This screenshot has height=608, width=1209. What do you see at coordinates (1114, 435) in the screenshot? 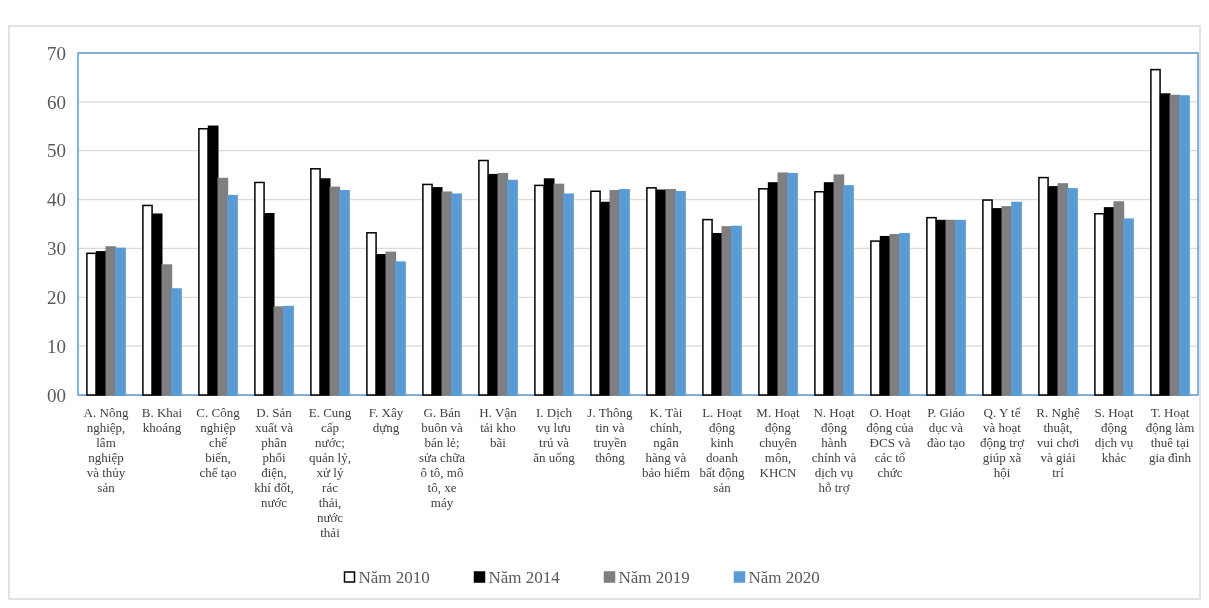
I see `x-tick-label: S. Hoạt động dịch vụ khác` at bounding box center [1114, 435].